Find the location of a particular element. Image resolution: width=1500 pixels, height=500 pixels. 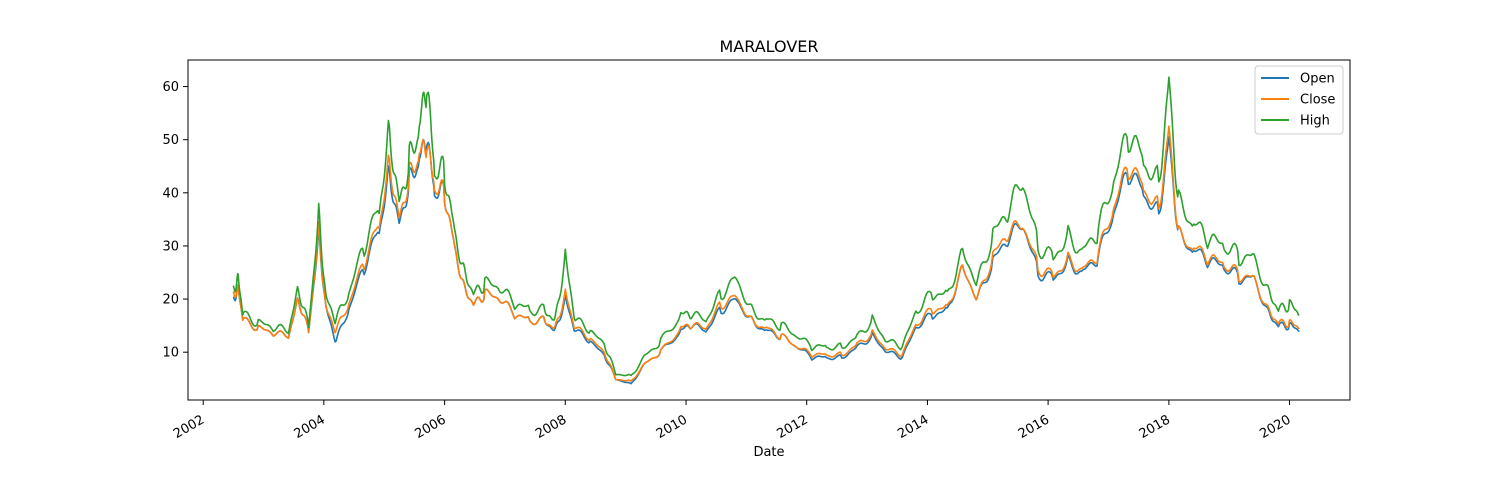

legend-label-high: High is located at coordinates (1315, 121).